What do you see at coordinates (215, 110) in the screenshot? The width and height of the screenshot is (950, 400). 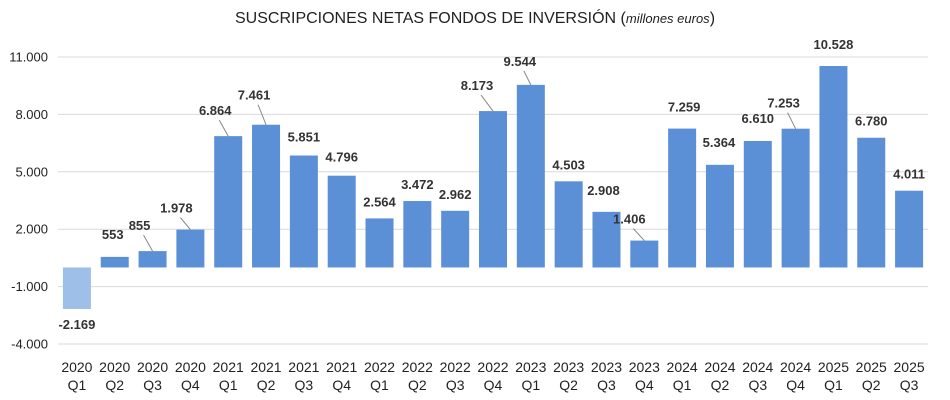 I see `data-label: 6.864` at bounding box center [215, 110].